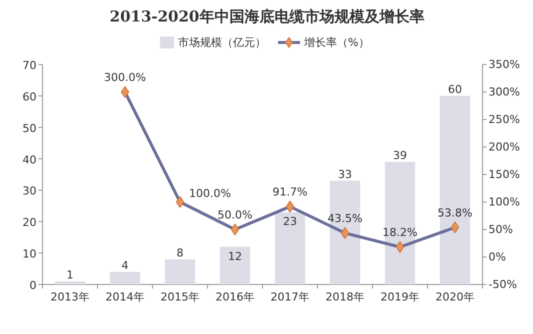  I want to click on x-tick-label: 2016年, so click(235, 297).